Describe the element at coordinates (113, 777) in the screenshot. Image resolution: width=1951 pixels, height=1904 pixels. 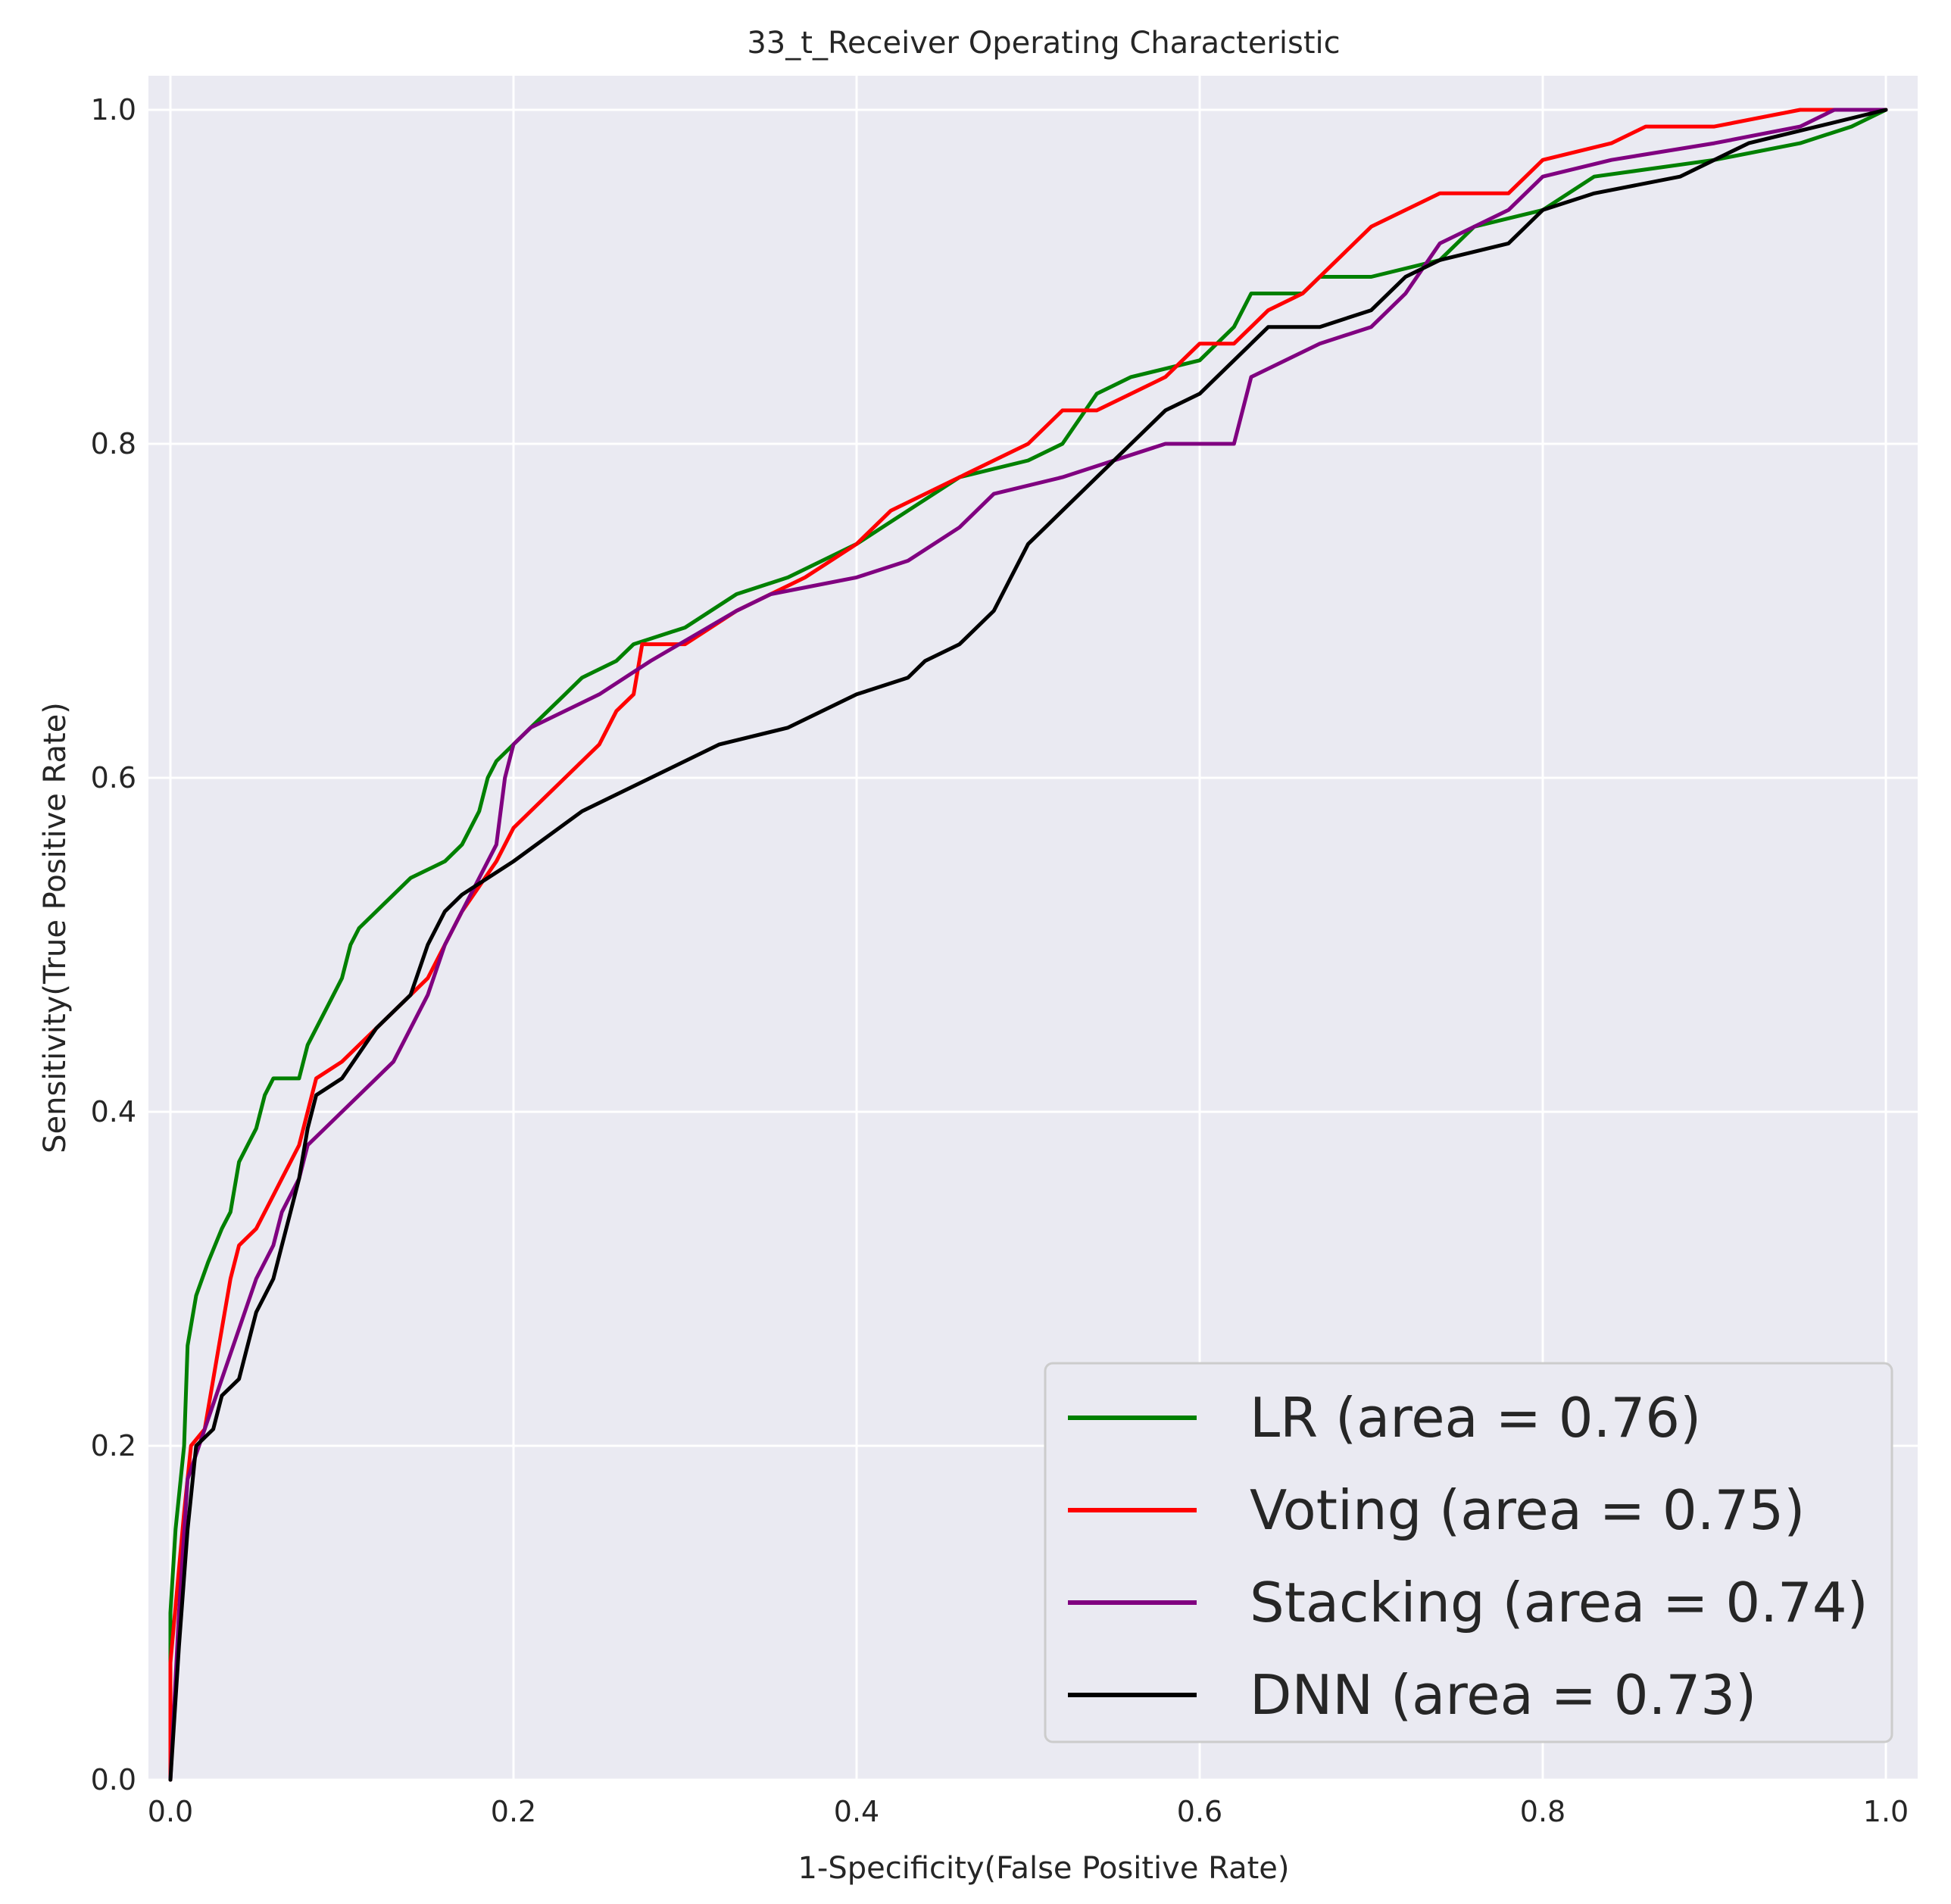
I see `y-tick-label: 0.6` at that location.